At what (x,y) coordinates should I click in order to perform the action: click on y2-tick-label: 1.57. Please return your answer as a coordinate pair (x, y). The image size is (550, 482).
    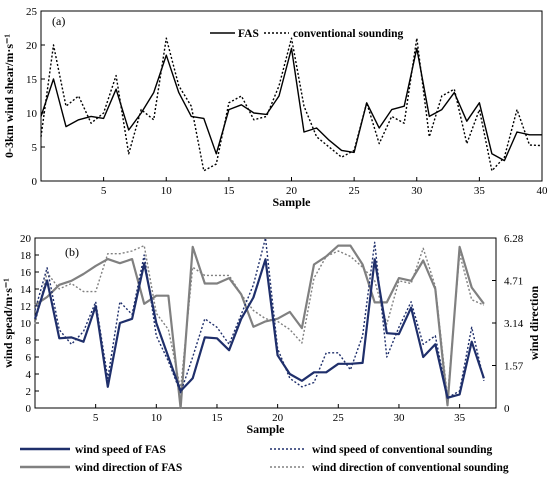
    Looking at the image, I should click on (514, 367).